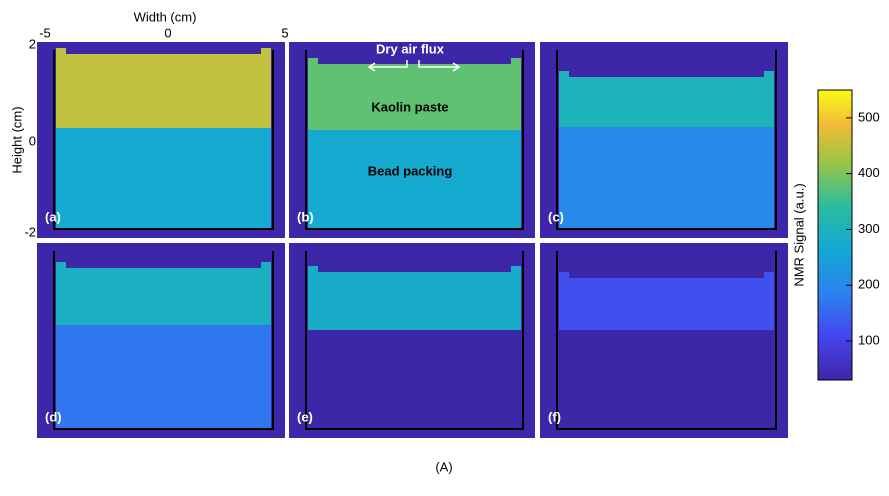  I want to click on panel-label: (d), so click(53, 416).